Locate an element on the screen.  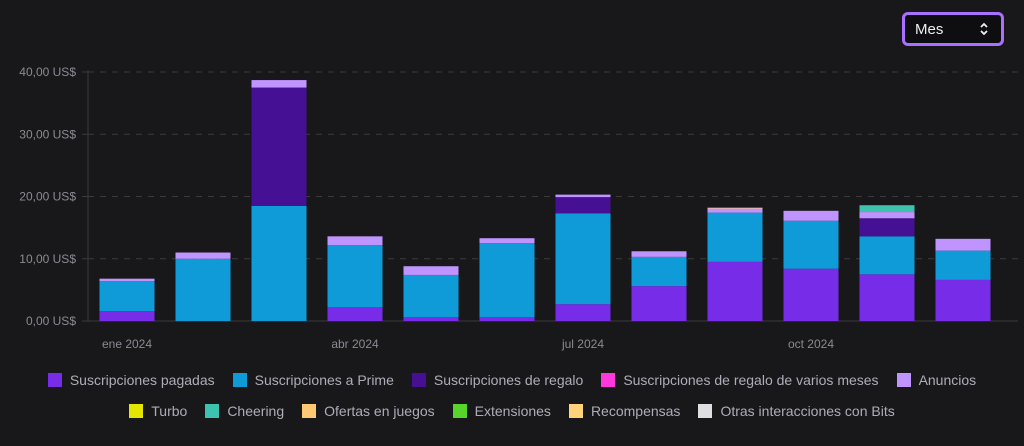
period-select: Mes is located at coordinates (953, 29).